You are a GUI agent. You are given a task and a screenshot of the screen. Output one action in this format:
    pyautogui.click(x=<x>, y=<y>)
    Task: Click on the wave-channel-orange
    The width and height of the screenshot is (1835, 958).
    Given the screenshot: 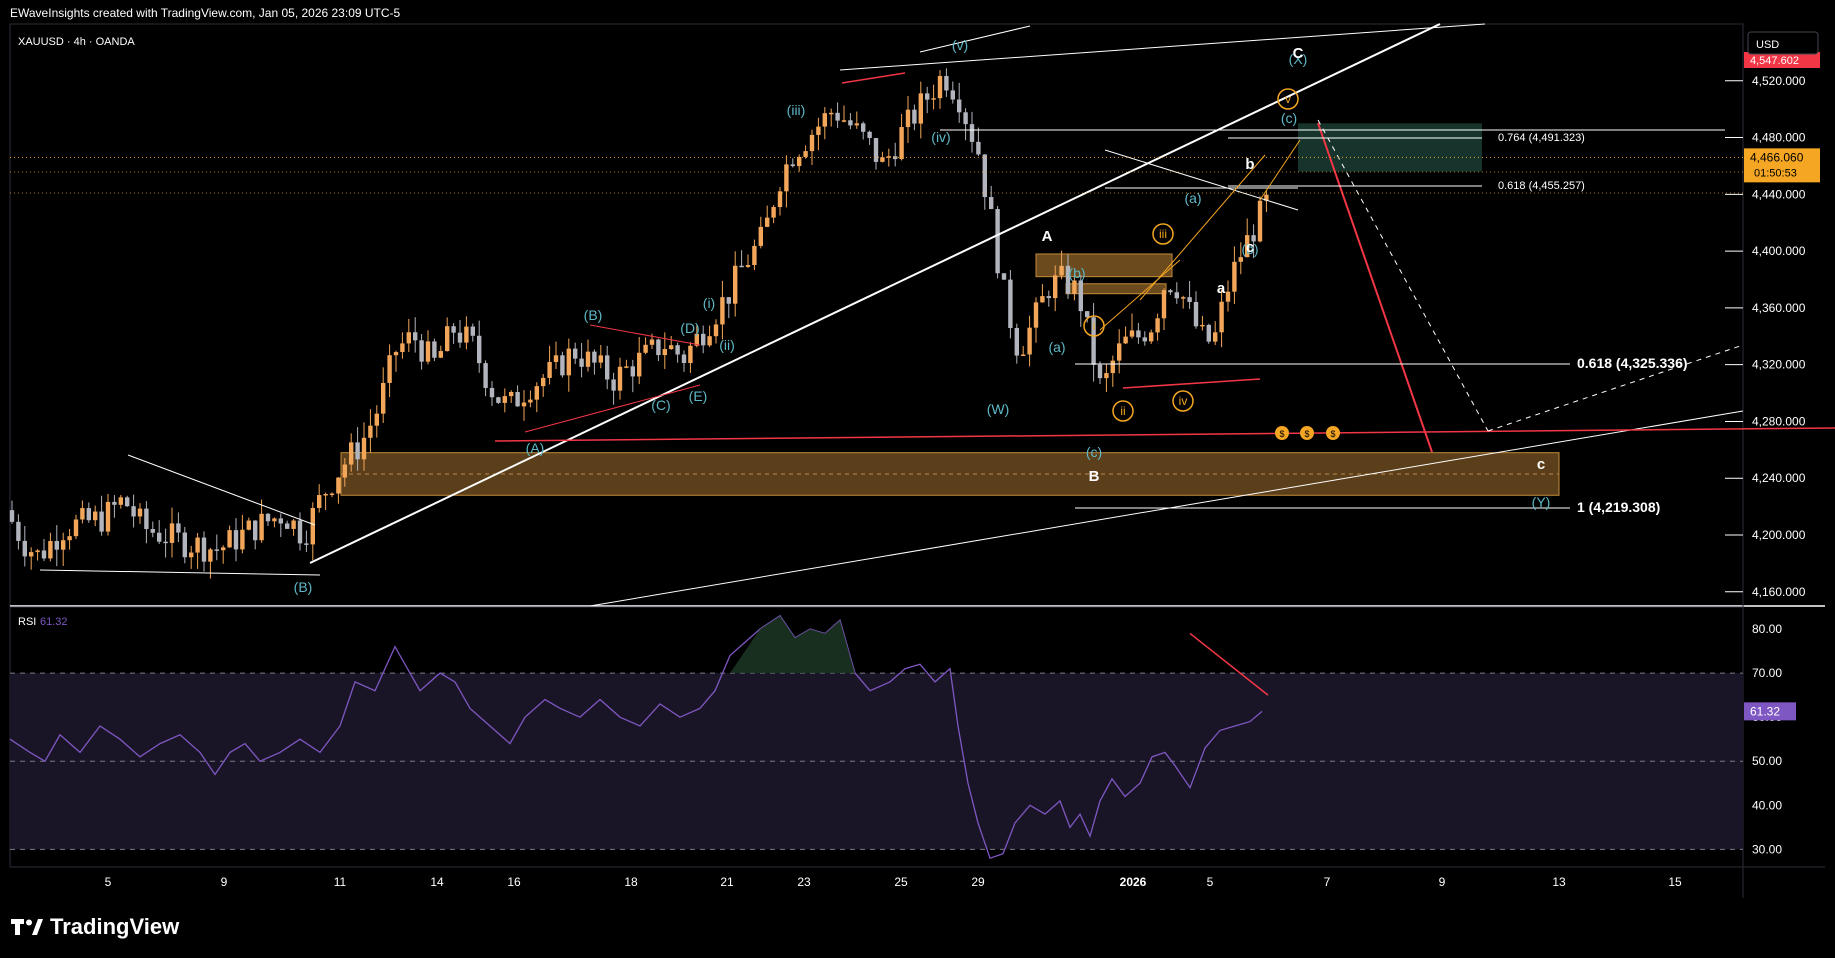 What is the action you would take?
    pyautogui.click(x=1140, y=295)
    